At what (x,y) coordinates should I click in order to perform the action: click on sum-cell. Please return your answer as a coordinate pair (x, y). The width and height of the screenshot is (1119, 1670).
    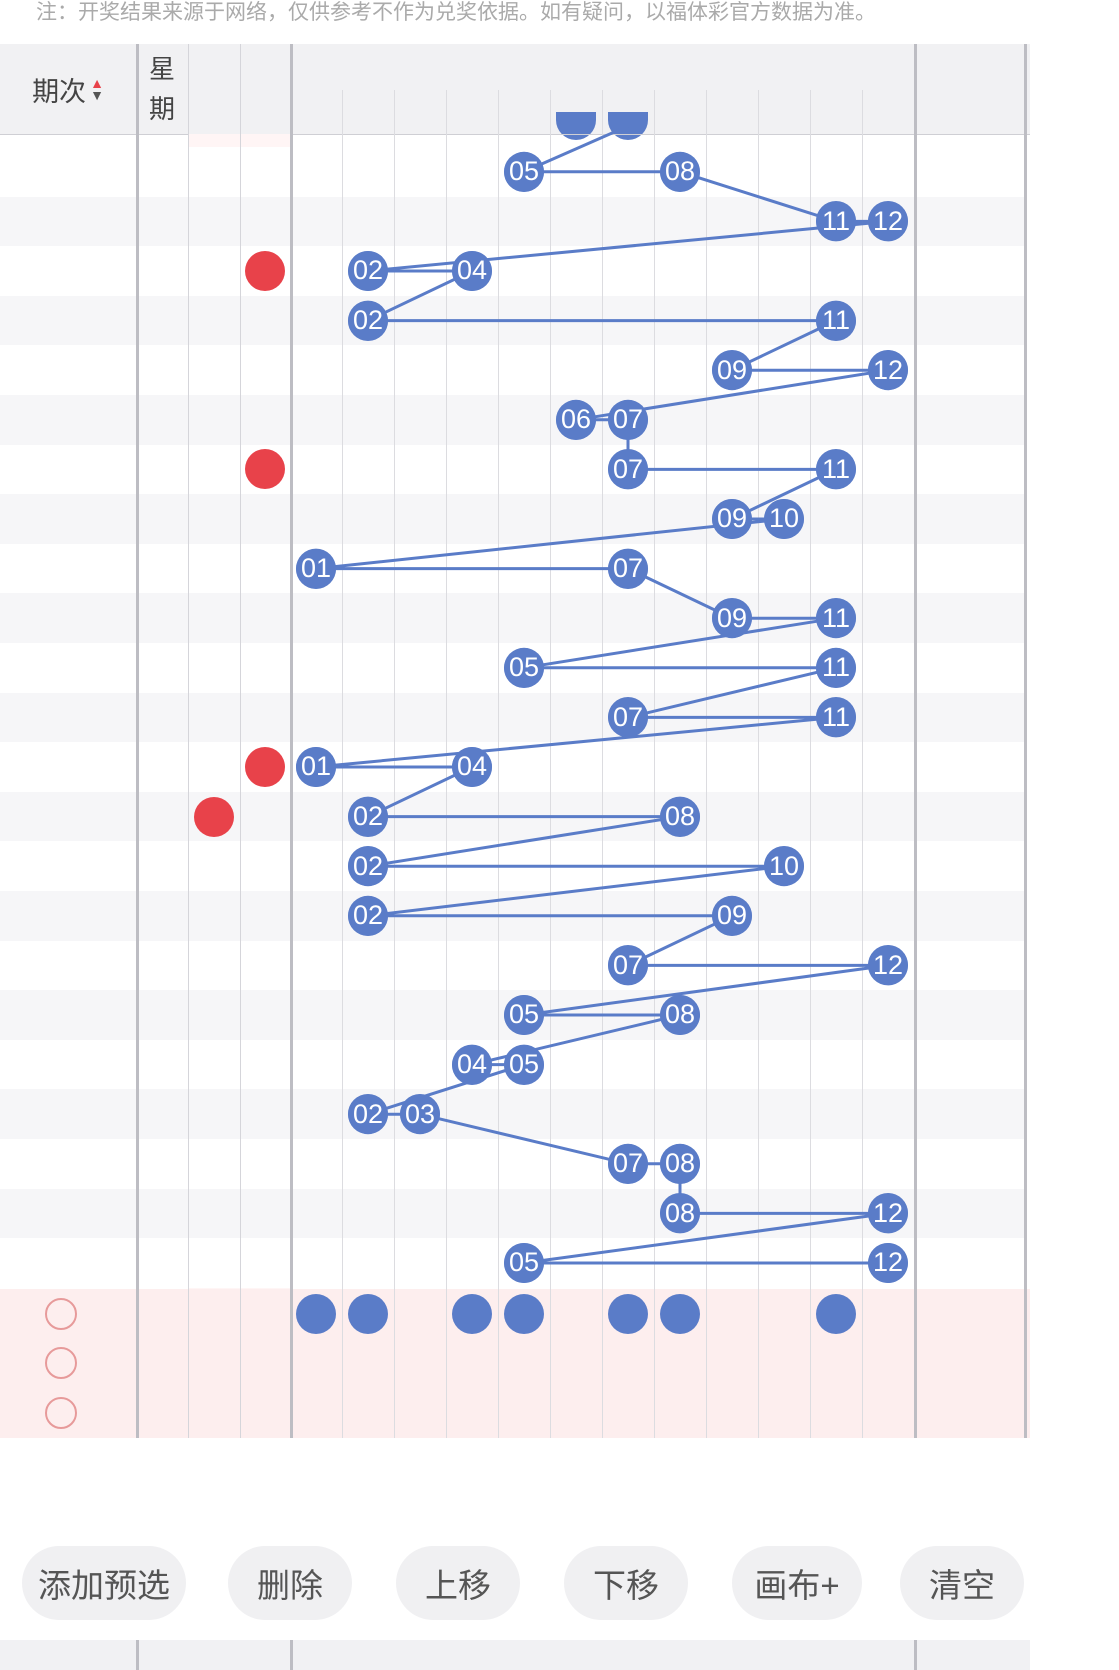
    Looking at the image, I should click on (969, 222).